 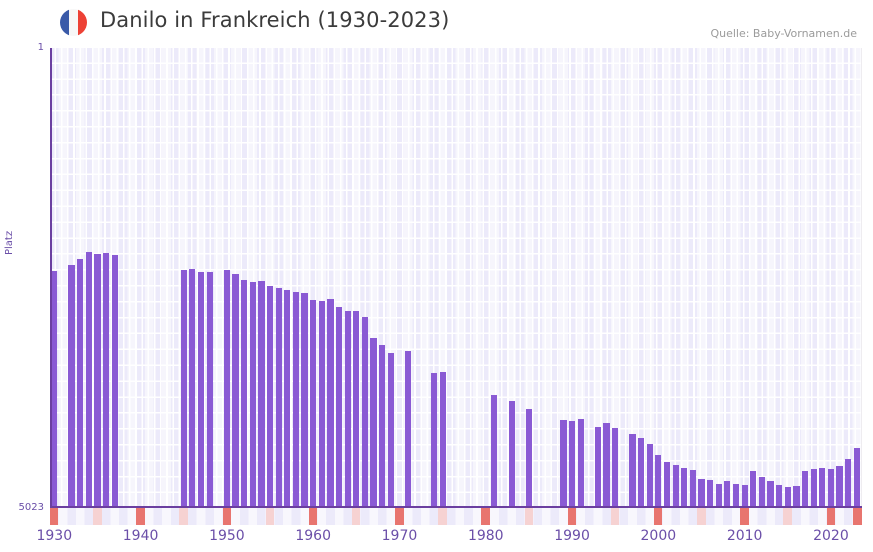 I want to click on page-title: Danilo in Frankreich (1930-2023), so click(x=275, y=20).